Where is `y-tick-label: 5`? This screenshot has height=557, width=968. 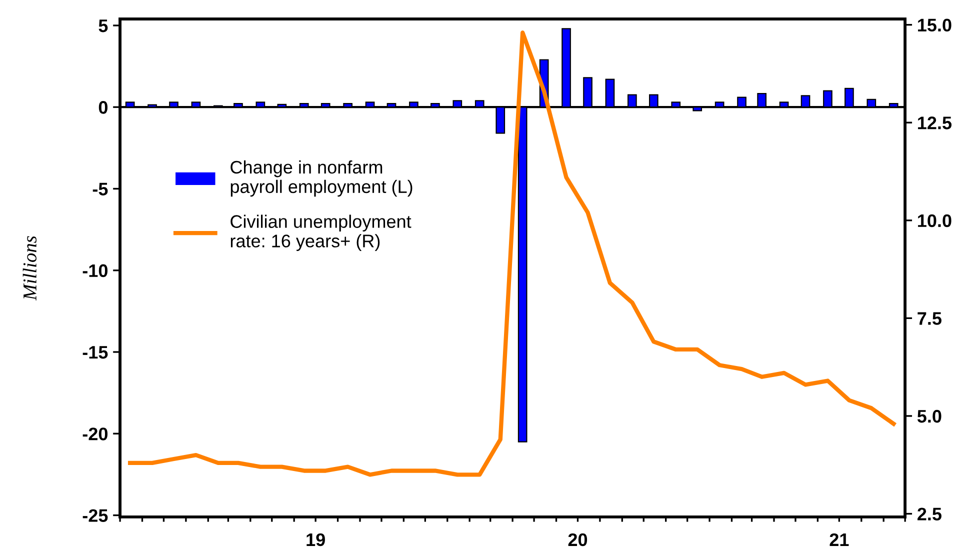
y-tick-label: 5 is located at coordinates (103, 26).